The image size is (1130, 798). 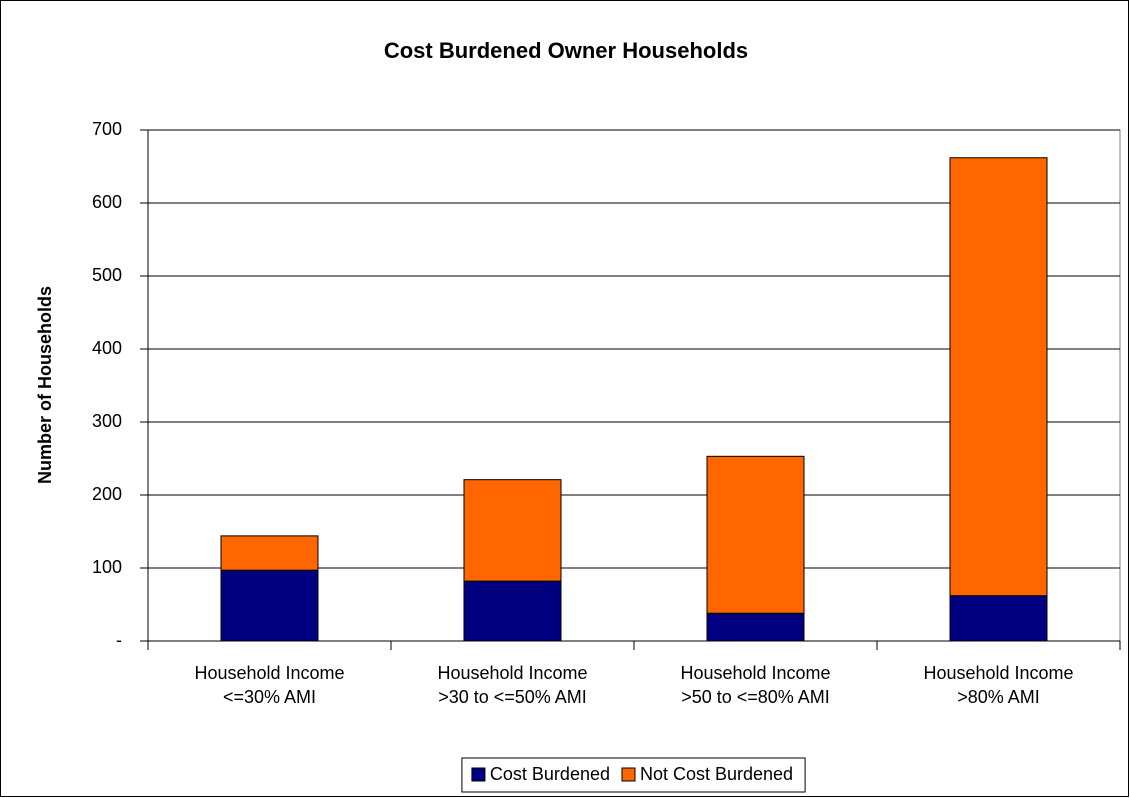 What do you see at coordinates (550, 774) in the screenshot?
I see `legend-label: Cost Burdened` at bounding box center [550, 774].